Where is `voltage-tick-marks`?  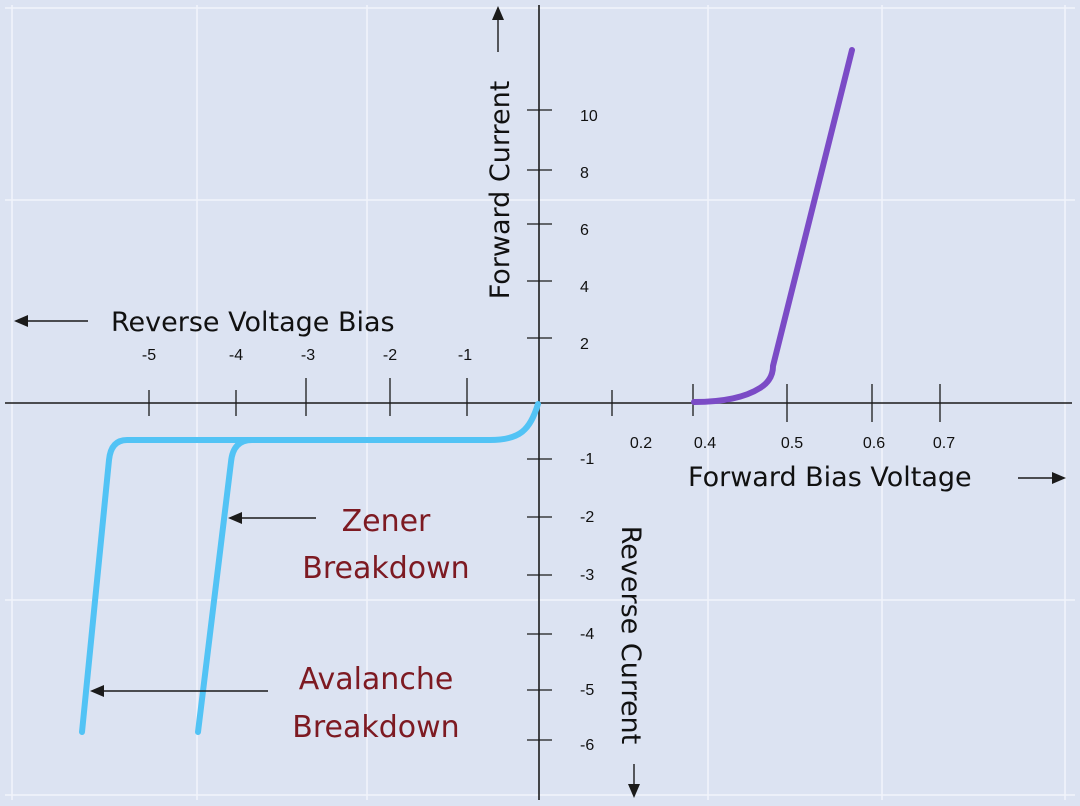
voltage-tick-marks is located at coordinates (544, 400).